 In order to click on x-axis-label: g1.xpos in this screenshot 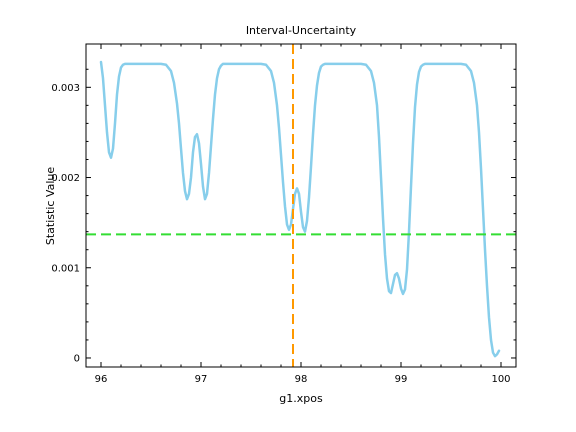, I will do `click(301, 398)`.